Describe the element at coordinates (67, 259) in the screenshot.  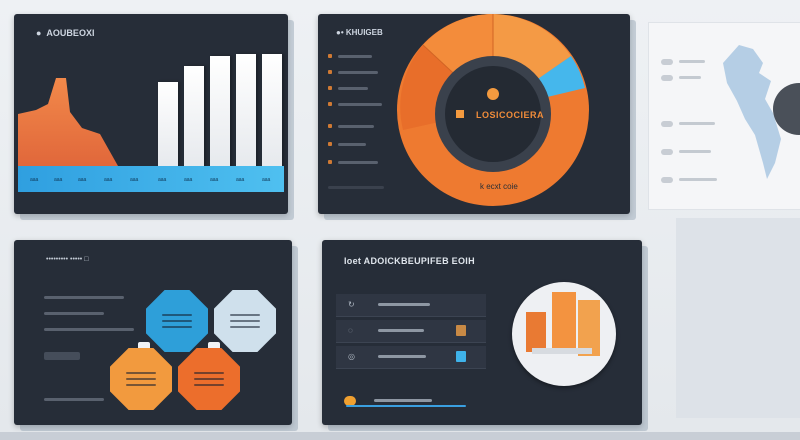
I see `panel-title: ••••••••• ••••• □` at that location.